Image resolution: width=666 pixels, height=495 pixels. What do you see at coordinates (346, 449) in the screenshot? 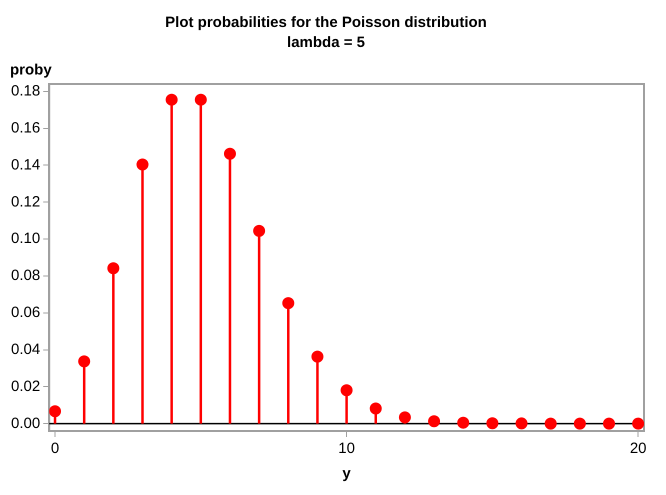
I see `x-tick-label: 10` at bounding box center [346, 449].